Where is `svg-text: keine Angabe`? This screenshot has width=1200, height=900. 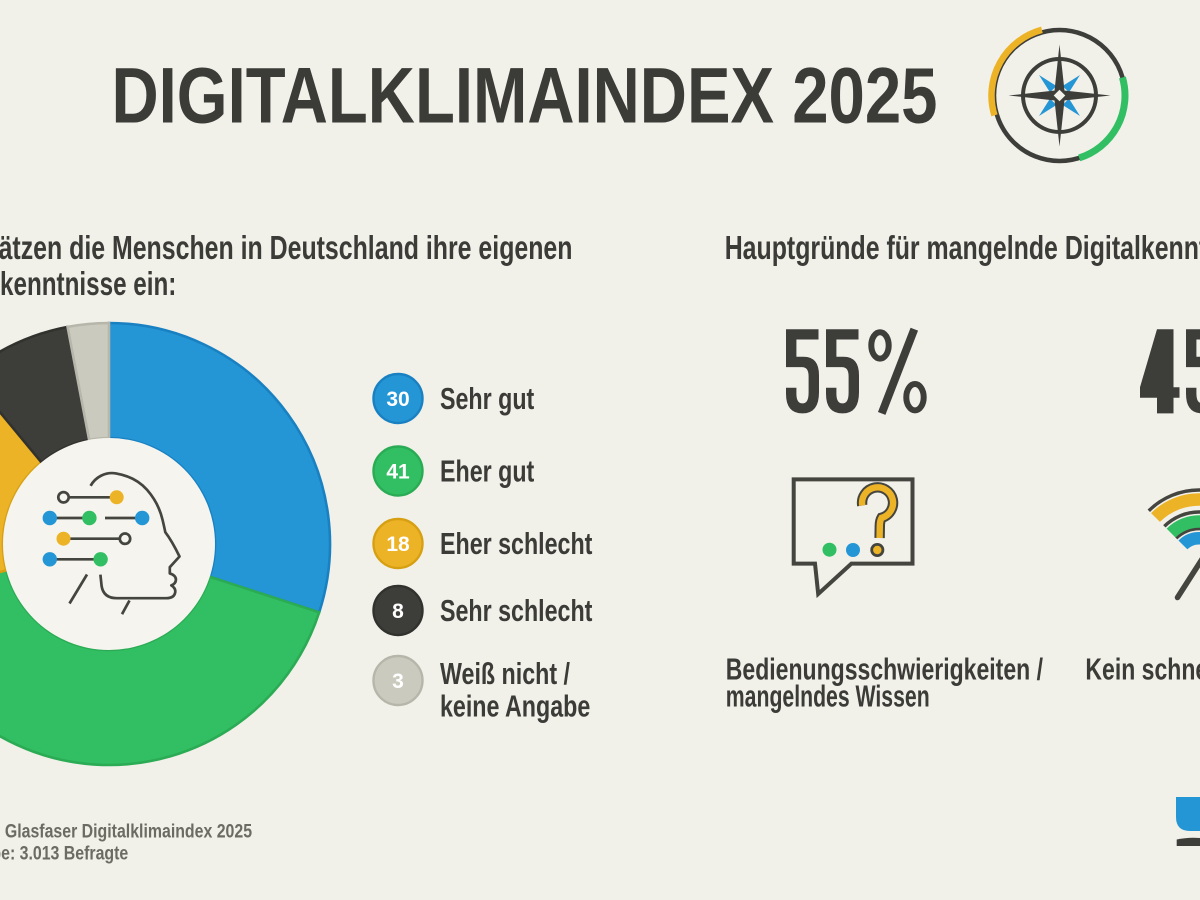
svg-text: keine Angabe is located at coordinates (515, 705).